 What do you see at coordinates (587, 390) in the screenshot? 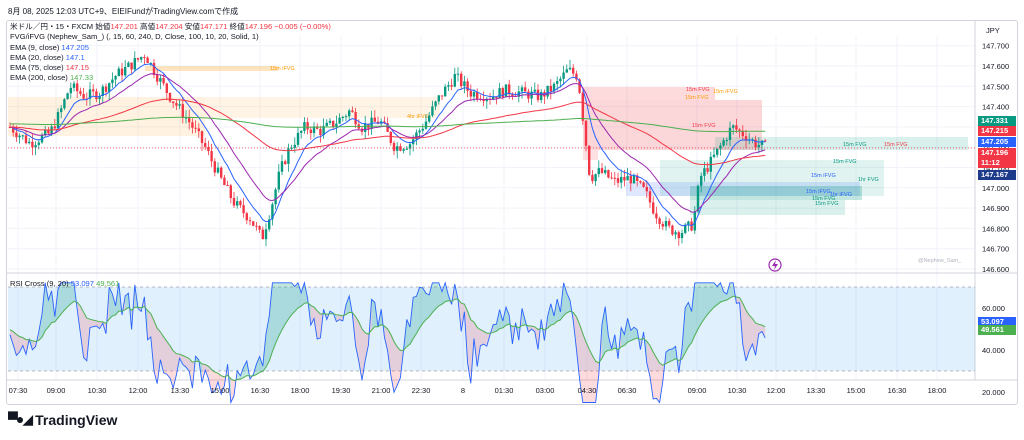
I see `time-axis-label: 04:30` at bounding box center [587, 390].